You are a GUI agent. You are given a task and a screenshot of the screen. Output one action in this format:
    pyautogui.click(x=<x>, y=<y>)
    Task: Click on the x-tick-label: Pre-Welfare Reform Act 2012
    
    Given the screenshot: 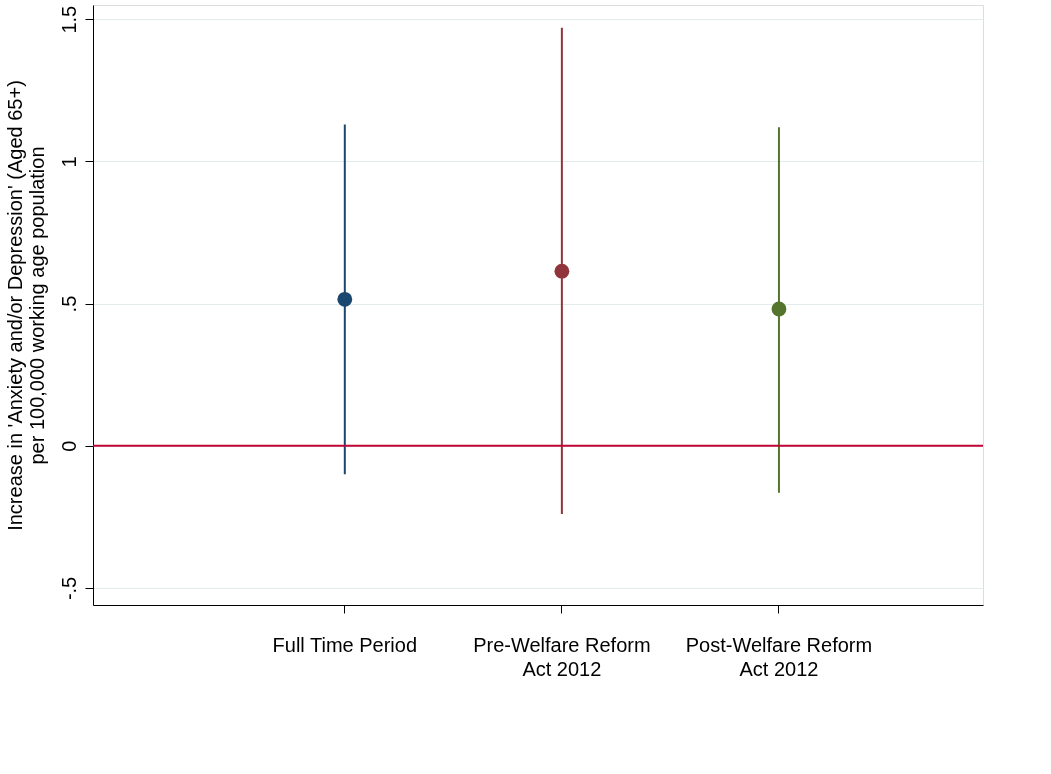 What is the action you would take?
    pyautogui.click(x=562, y=656)
    